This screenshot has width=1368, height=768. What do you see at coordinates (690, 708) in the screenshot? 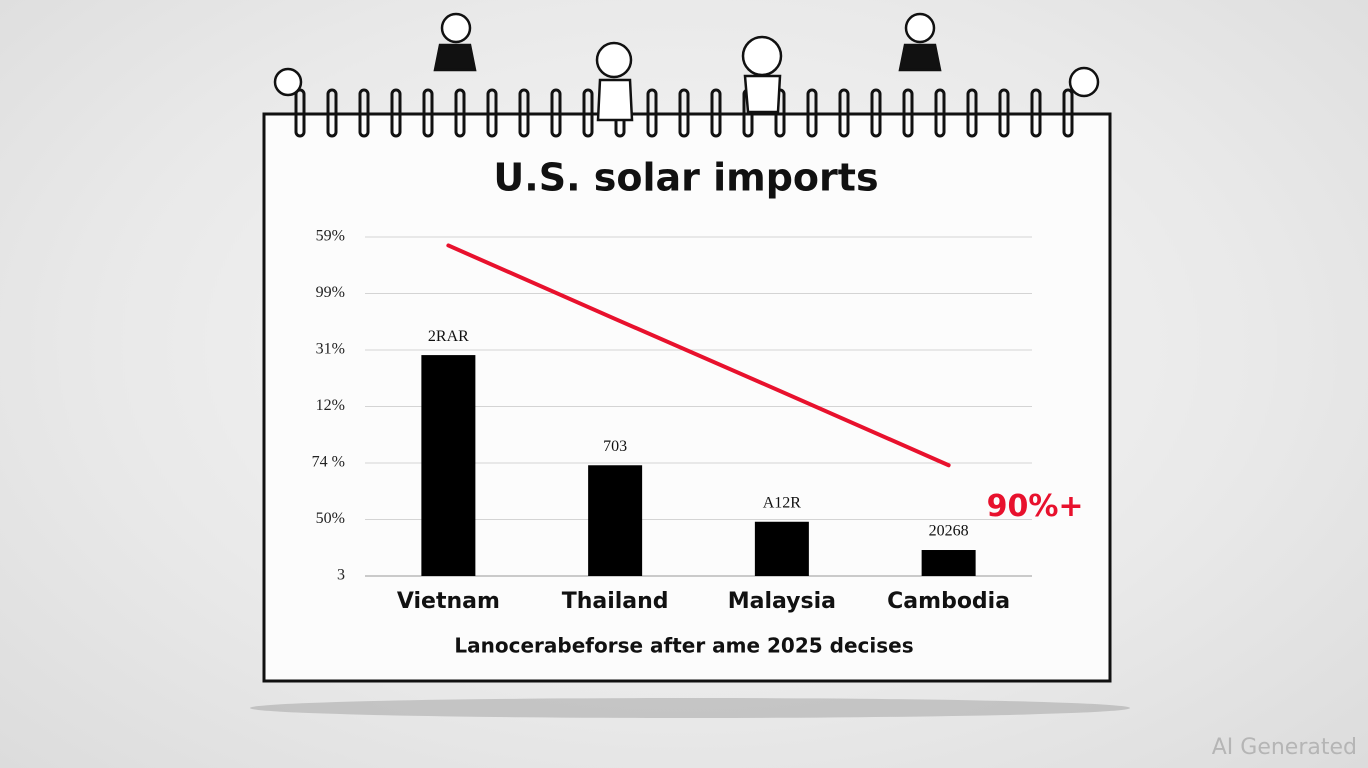
I see `pad-shadow` at bounding box center [690, 708].